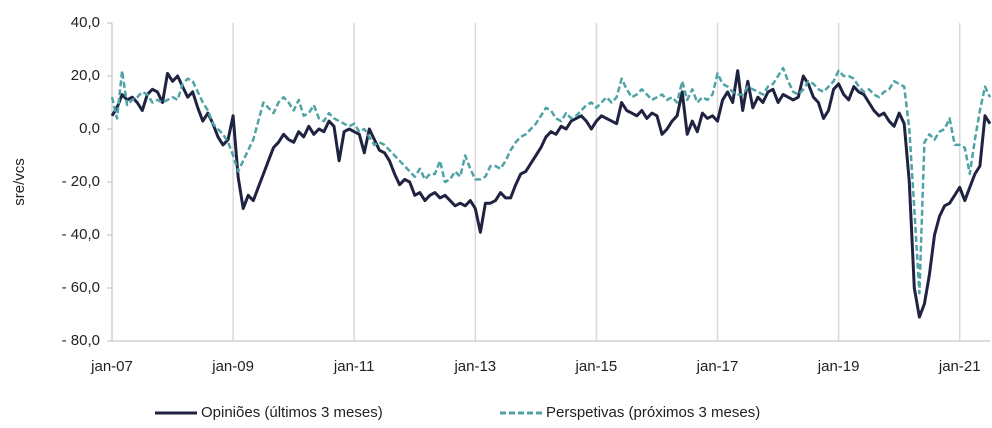  What do you see at coordinates (838, 366) in the screenshot?
I see `x-tick-label: jan-19` at bounding box center [838, 366].